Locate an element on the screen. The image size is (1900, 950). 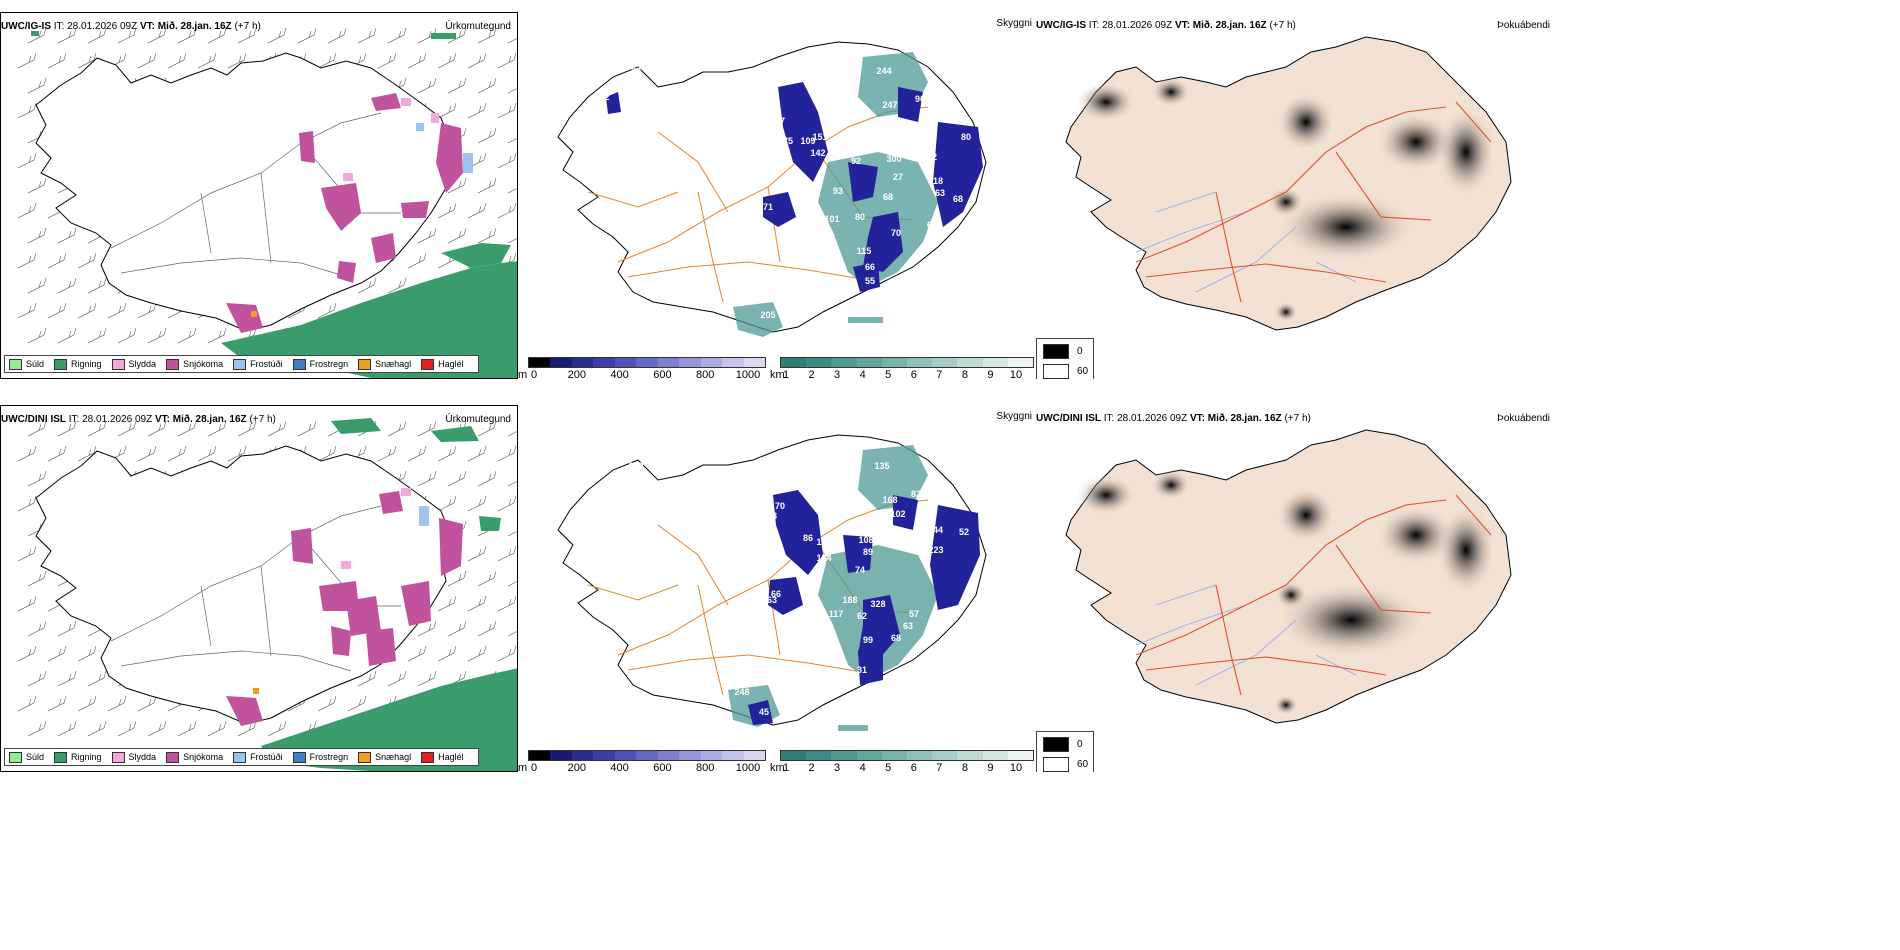
visibility-value-label: 76 is located at coordinates (774, 127).